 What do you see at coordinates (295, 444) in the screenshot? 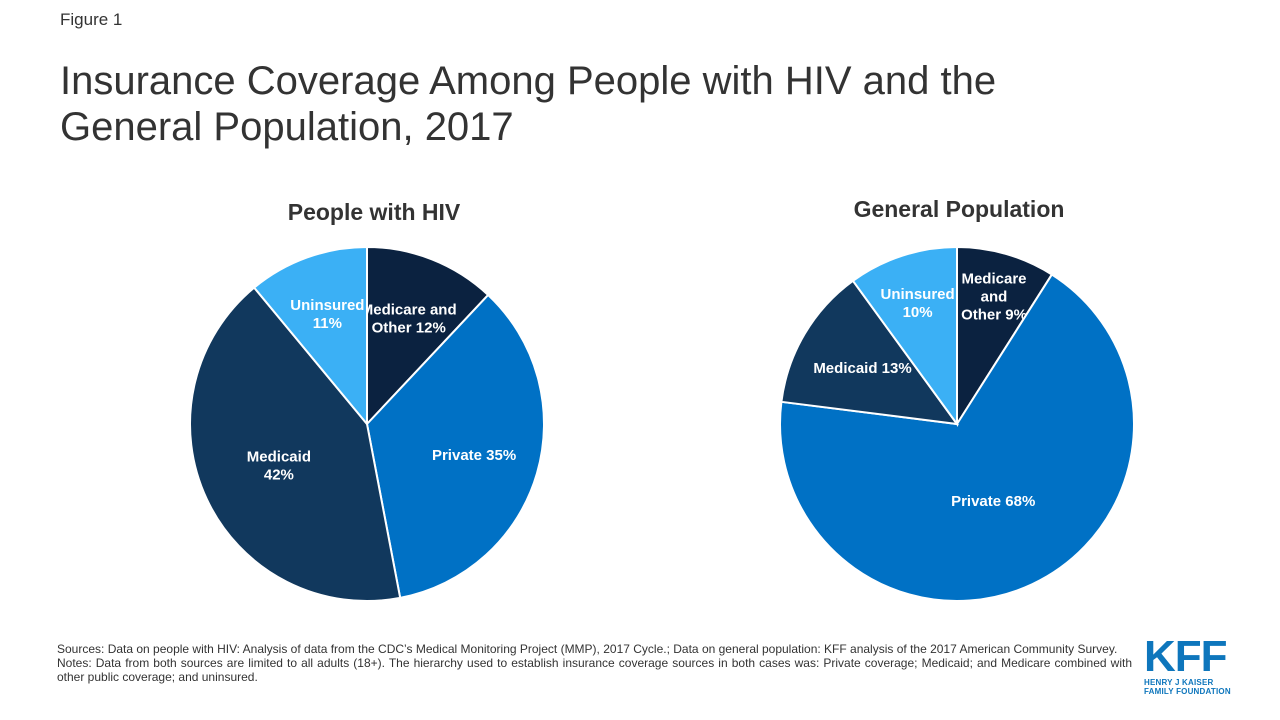
I see `pie-slice-hiv-medicaid` at bounding box center [295, 444].